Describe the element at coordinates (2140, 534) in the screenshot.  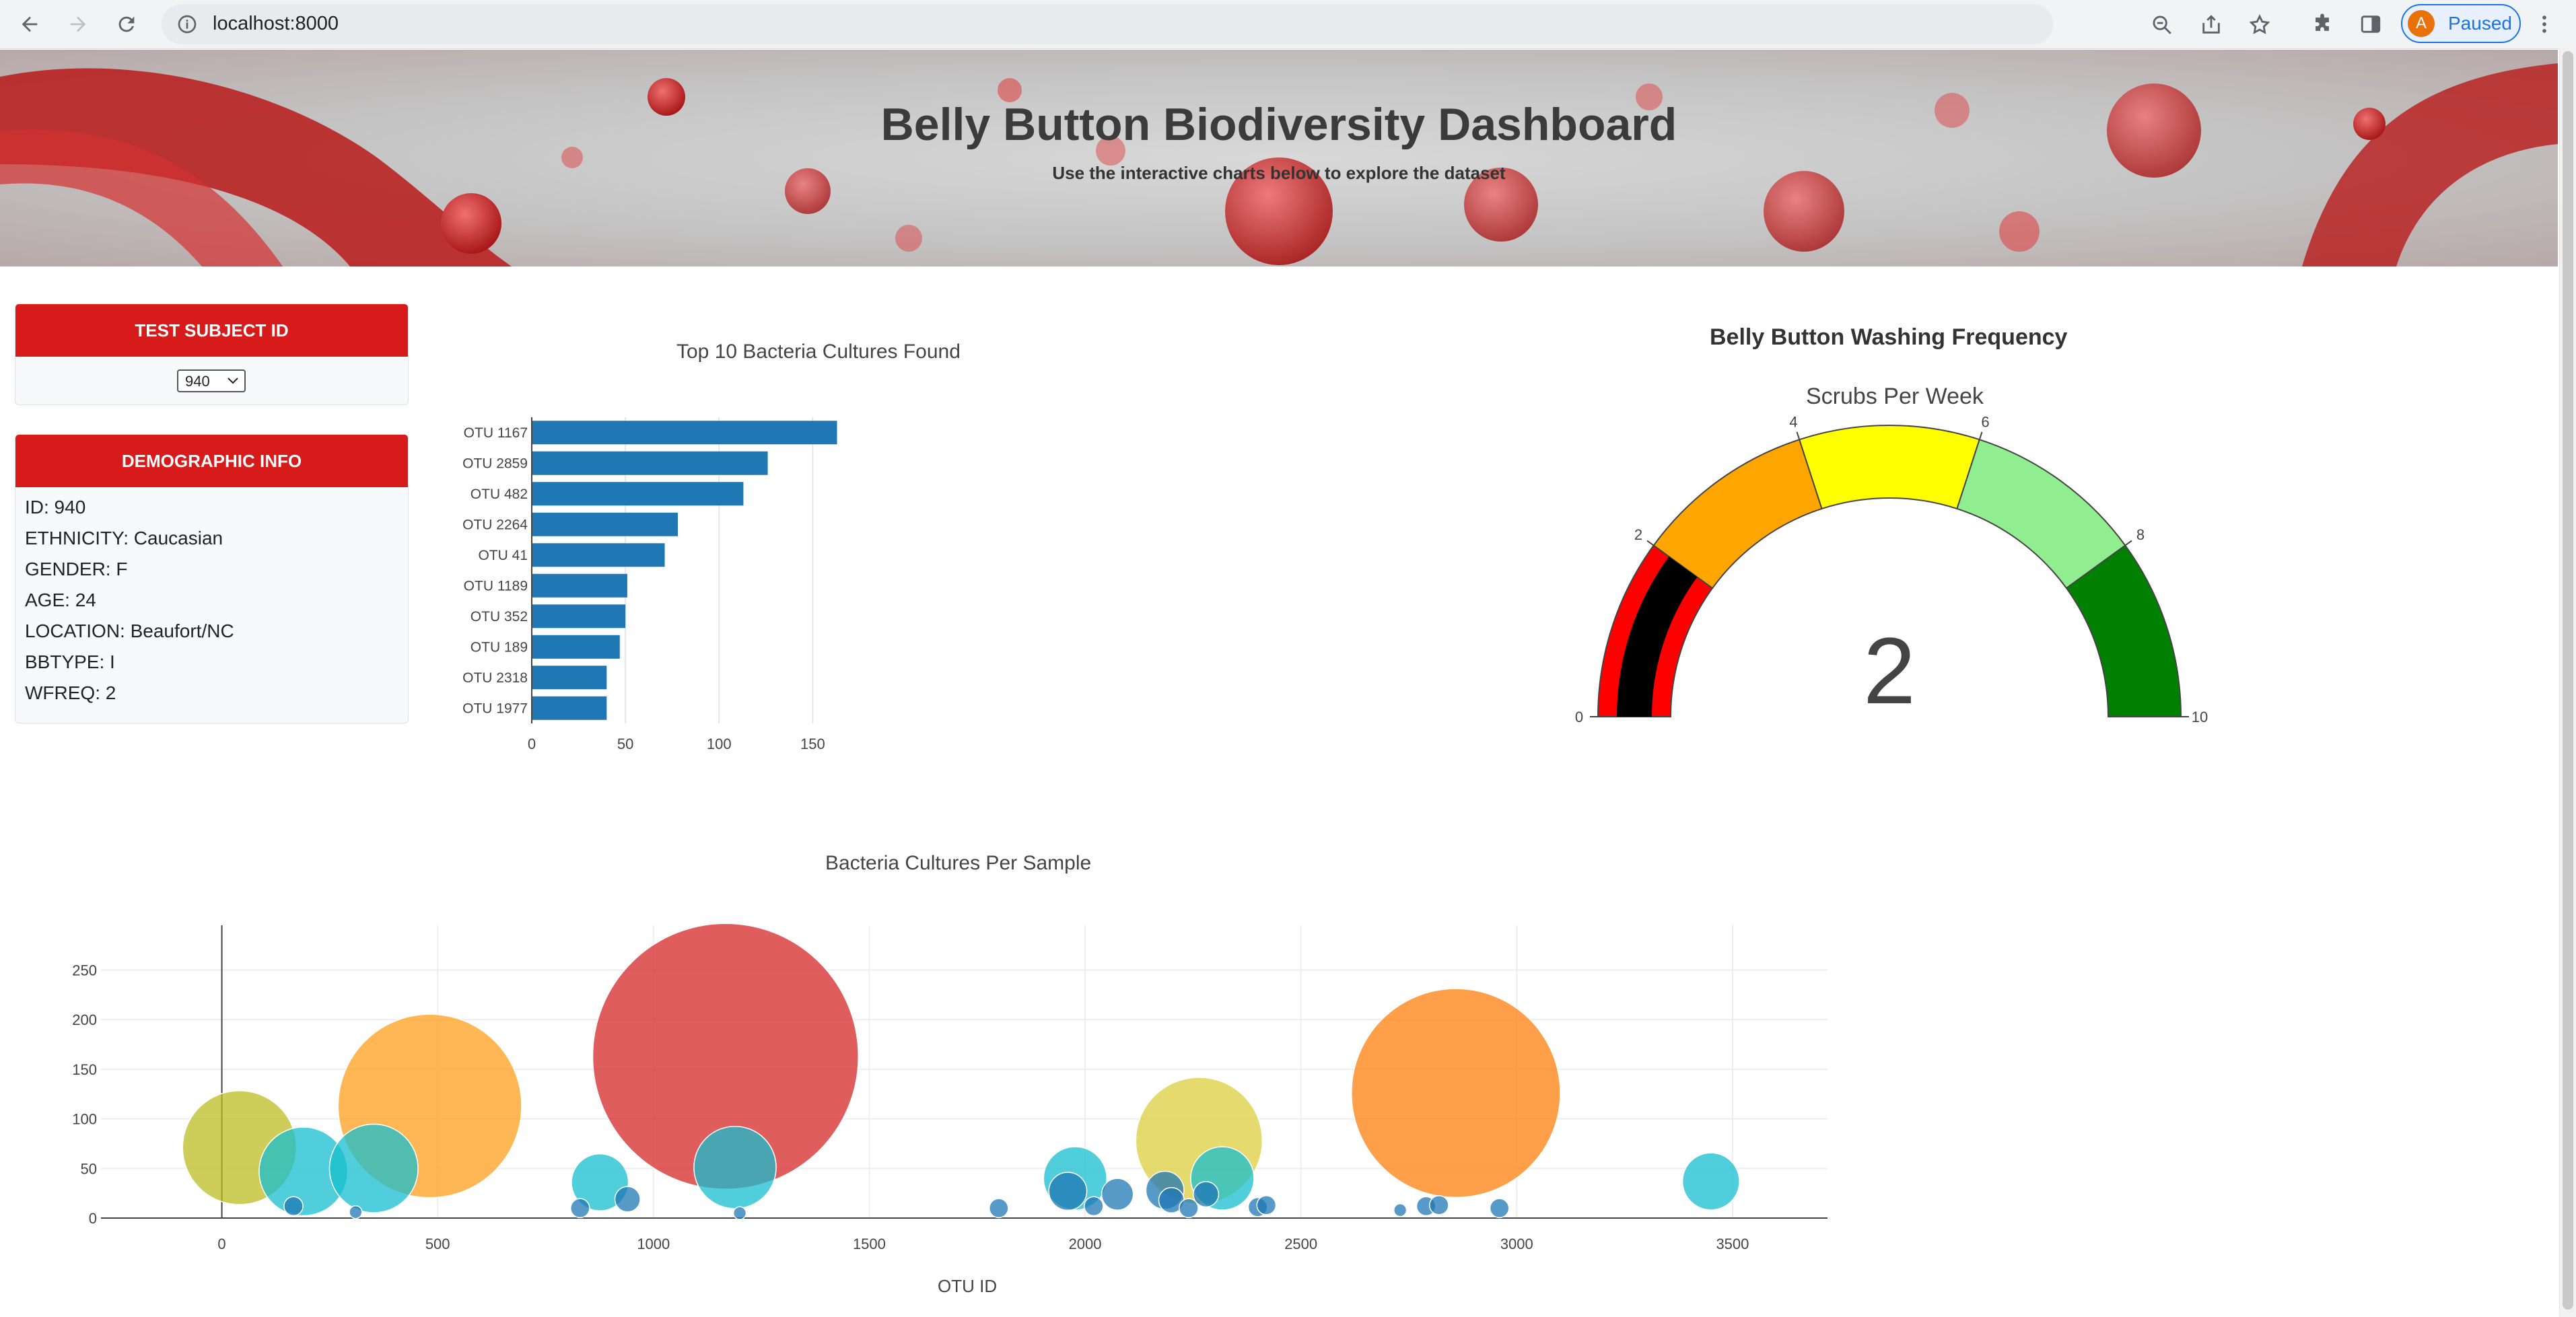
I see `gauge-tick-label: 8` at that location.